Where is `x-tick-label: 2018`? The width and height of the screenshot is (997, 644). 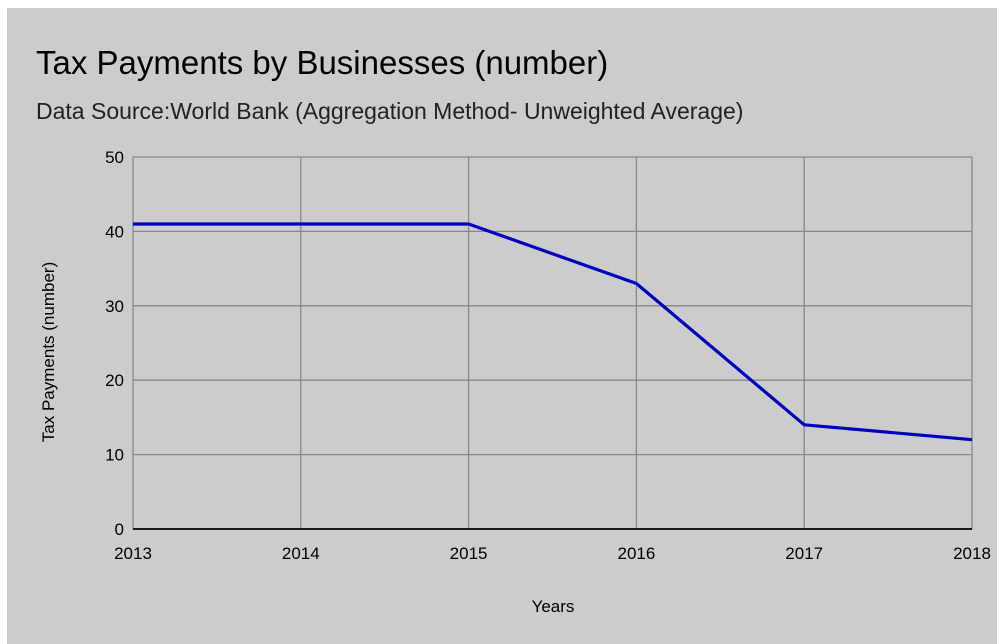
x-tick-label: 2018 is located at coordinates (972, 553).